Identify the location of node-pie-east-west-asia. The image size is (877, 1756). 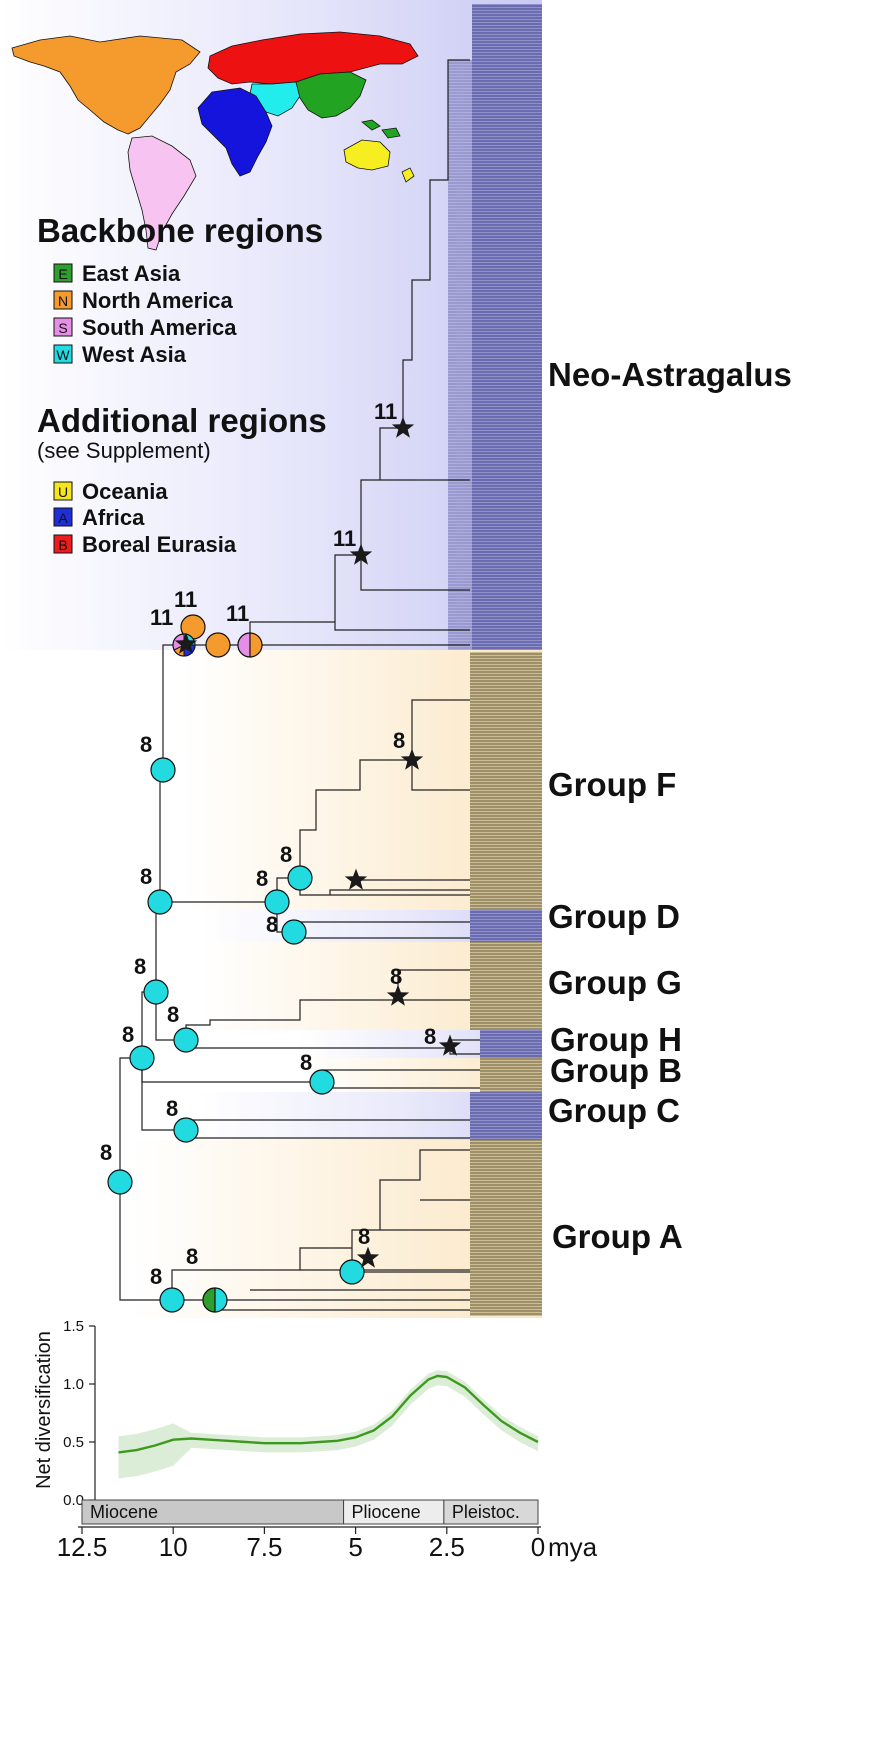
(215, 1300).